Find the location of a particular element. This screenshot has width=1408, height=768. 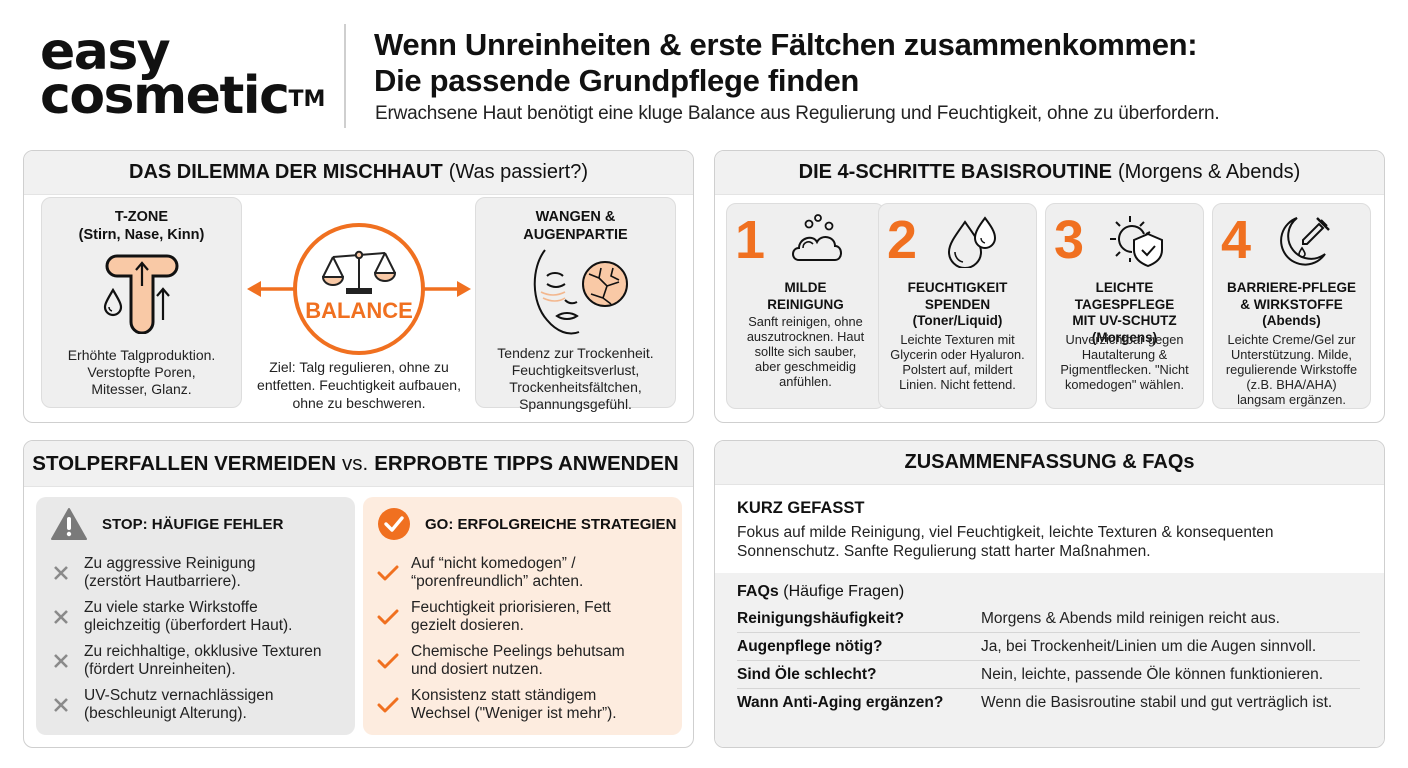

step-desc-line: langsam ergänzen. is located at coordinates (1291, 399).